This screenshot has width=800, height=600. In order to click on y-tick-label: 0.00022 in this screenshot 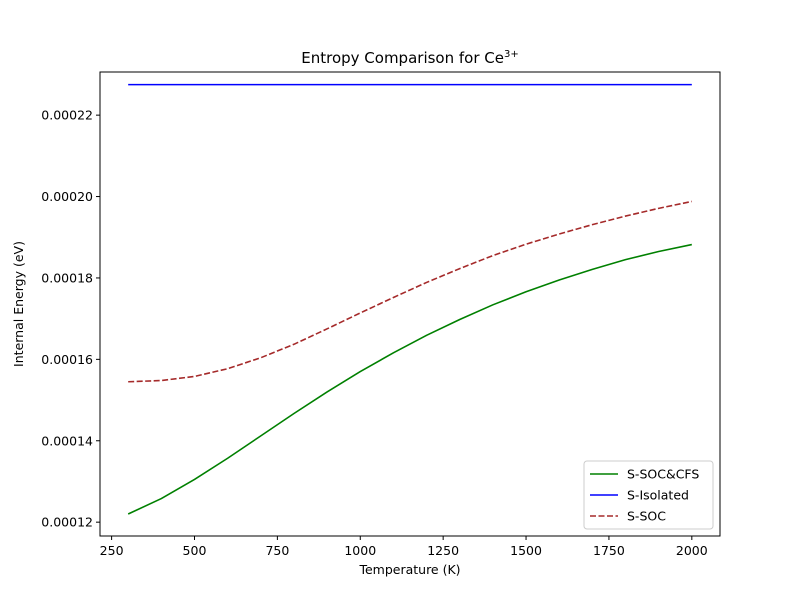, I will do `click(67, 115)`.